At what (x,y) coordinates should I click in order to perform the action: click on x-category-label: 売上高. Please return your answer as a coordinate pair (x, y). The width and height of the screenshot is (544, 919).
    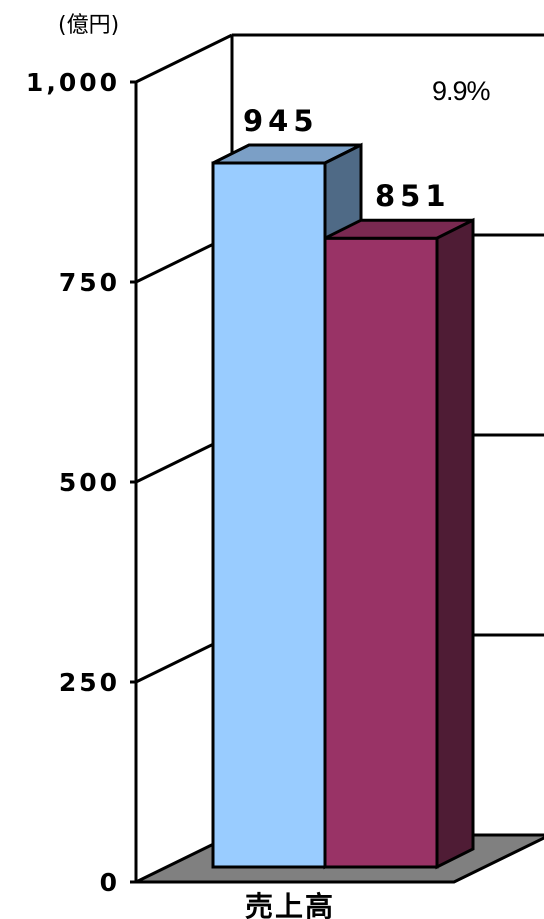
    Looking at the image, I should click on (290, 904).